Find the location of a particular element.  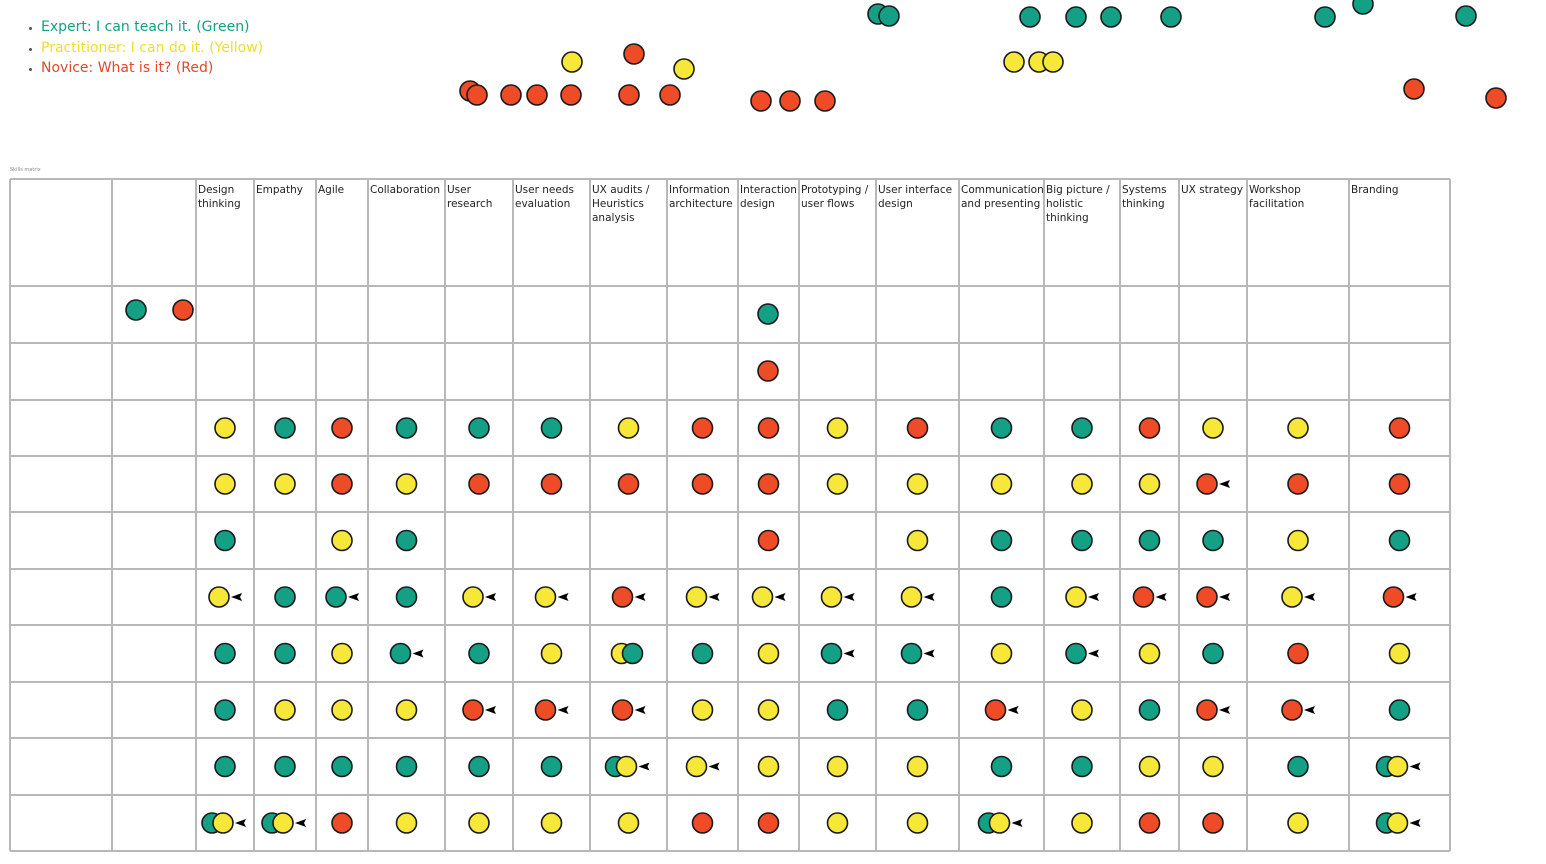

column-header: Empathy is located at coordinates (279, 190).